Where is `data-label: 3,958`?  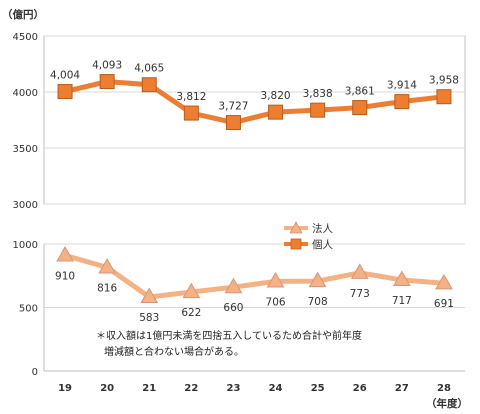
data-label: 3,958 is located at coordinates (444, 81).